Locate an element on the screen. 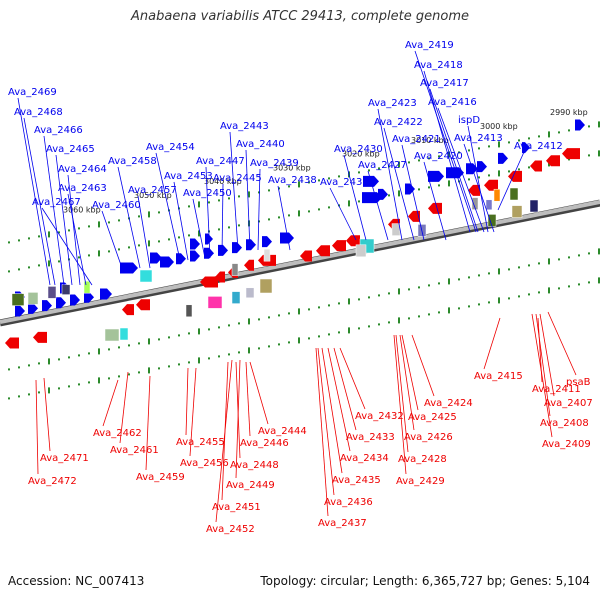 This screenshot has height=600, width=600. forward-gene-label: Ava_2445 is located at coordinates (237, 178).